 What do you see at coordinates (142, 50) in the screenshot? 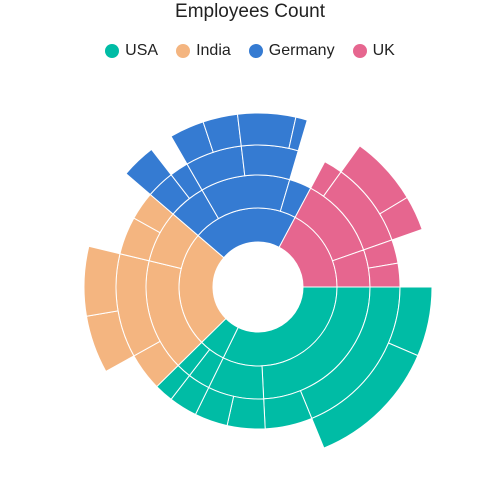
I see `legend-label-usa: USA` at bounding box center [142, 50].